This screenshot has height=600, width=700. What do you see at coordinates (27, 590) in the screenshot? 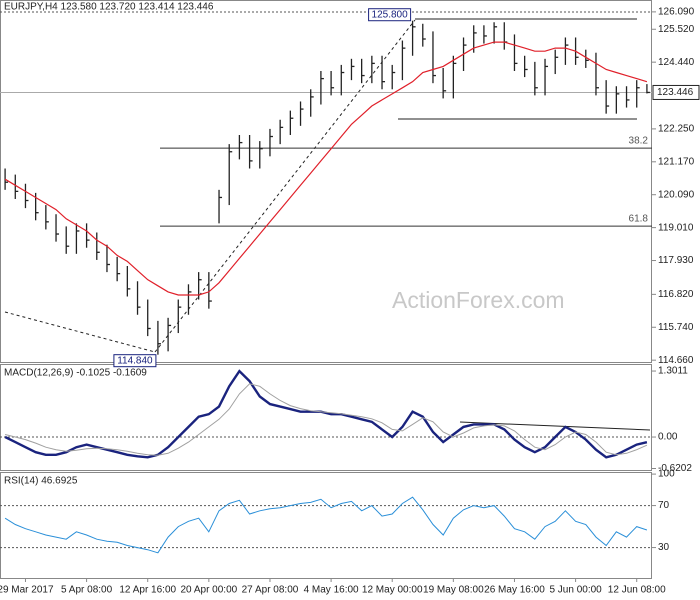
I see `x-tick-label: 29 Mar 2017` at bounding box center [27, 590].